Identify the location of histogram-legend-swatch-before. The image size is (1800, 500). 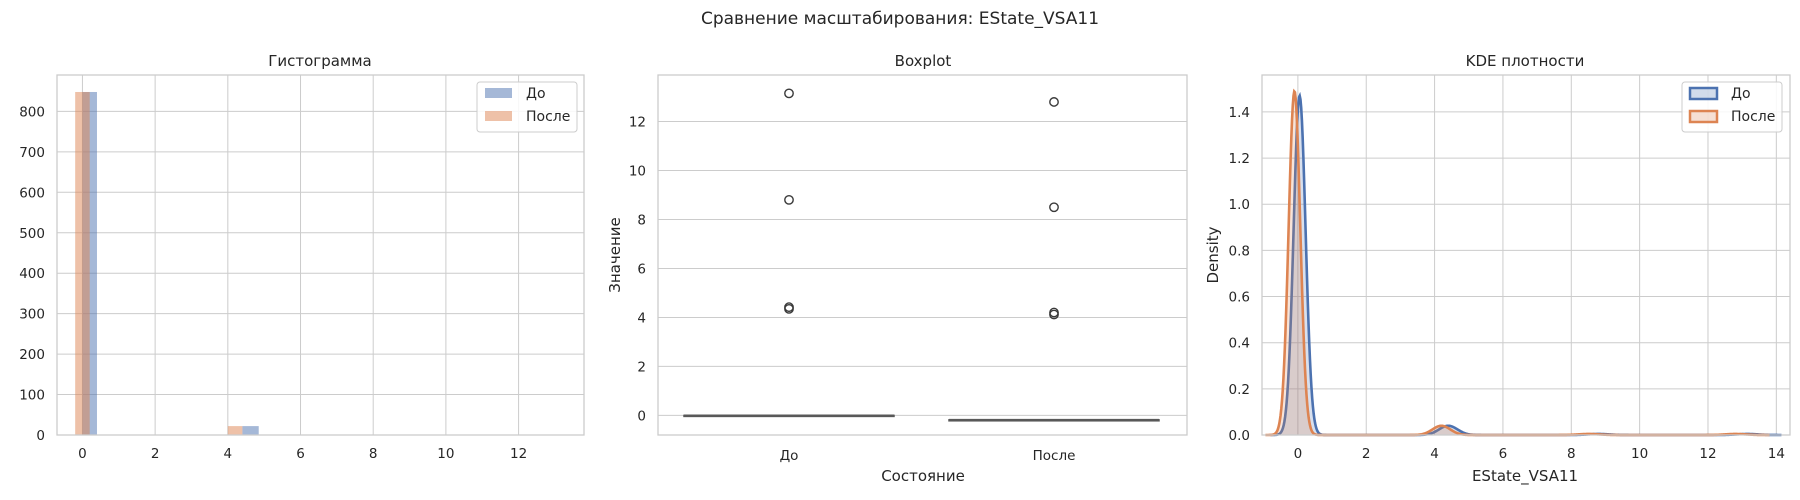
(498, 93).